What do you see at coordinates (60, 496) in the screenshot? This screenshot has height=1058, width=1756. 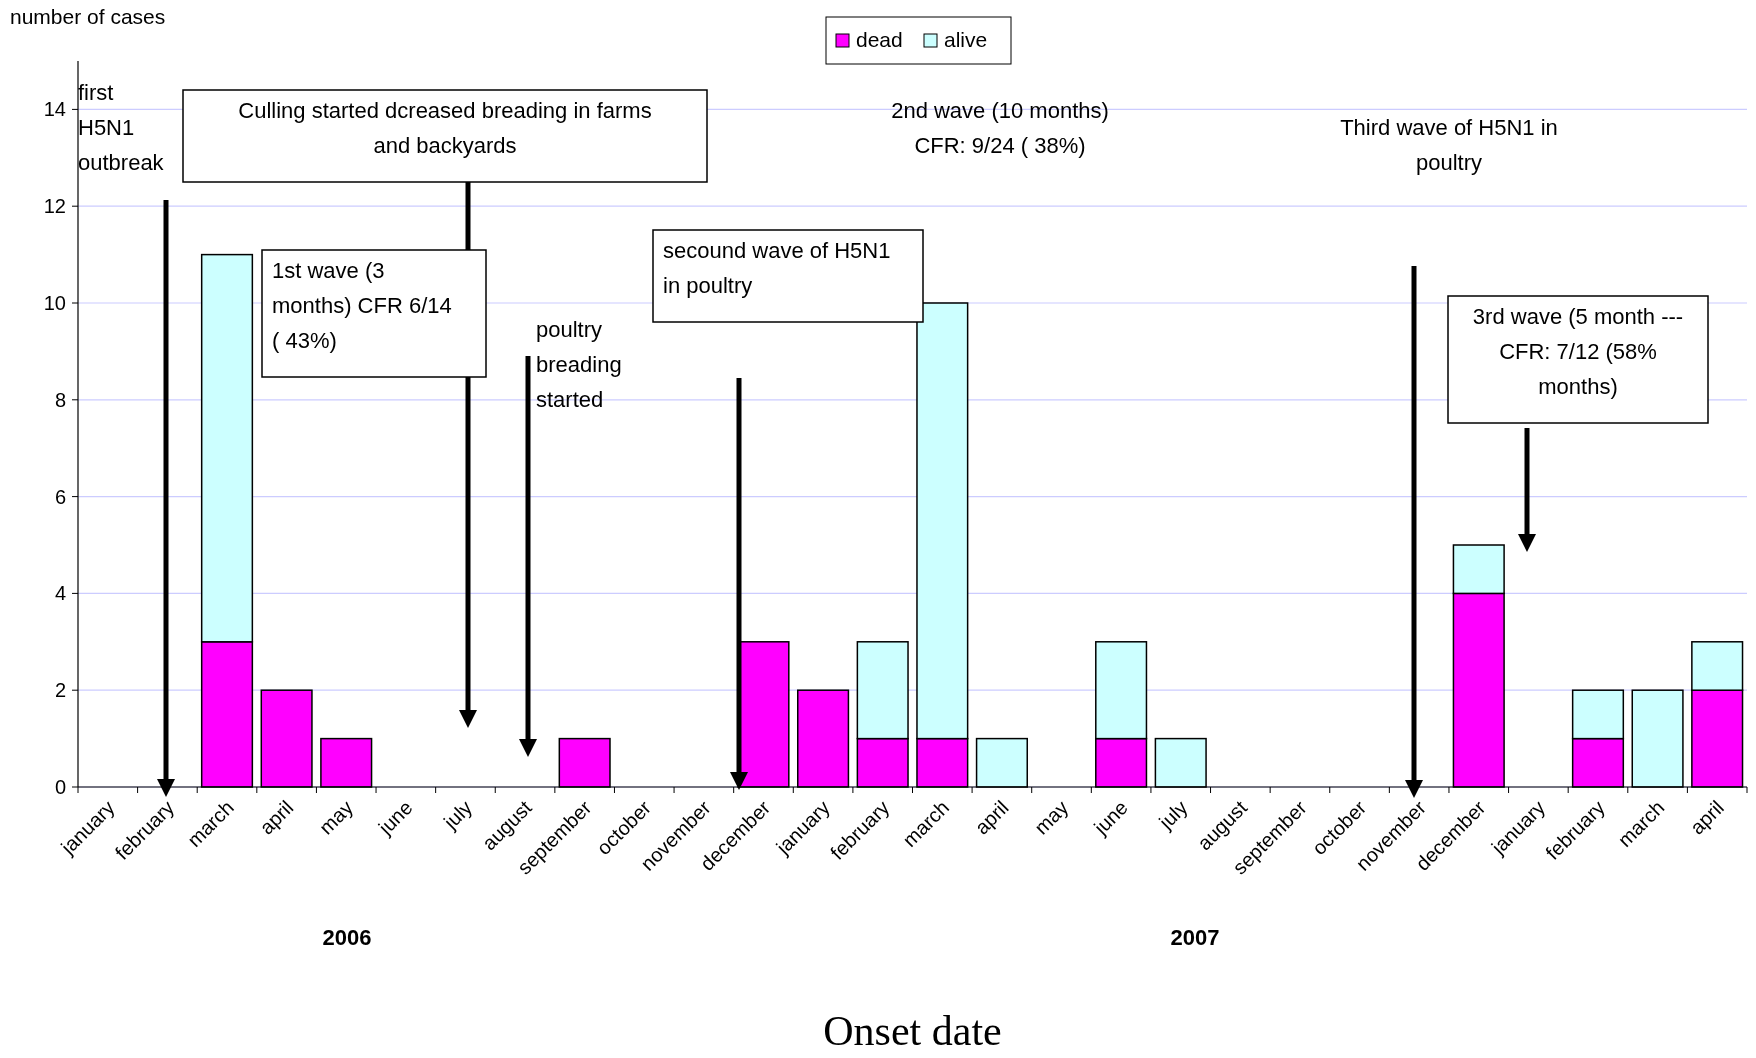 I see `y-tick-label: 6` at bounding box center [60, 496].